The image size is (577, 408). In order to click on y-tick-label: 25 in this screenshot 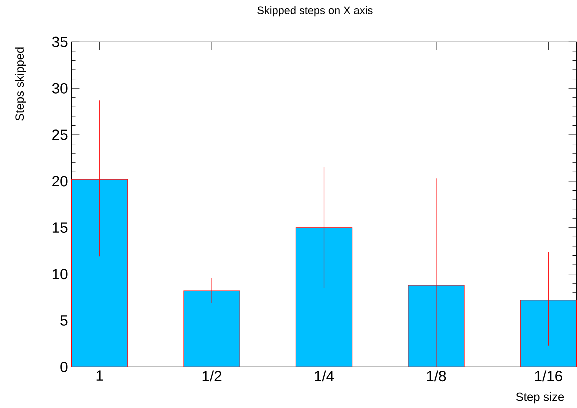, I will do `click(60, 135)`.